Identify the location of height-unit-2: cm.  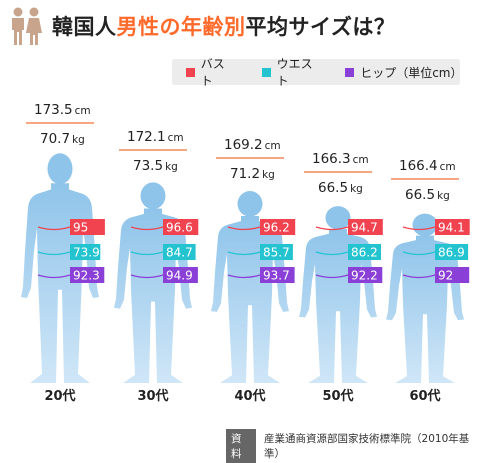
(273, 146).